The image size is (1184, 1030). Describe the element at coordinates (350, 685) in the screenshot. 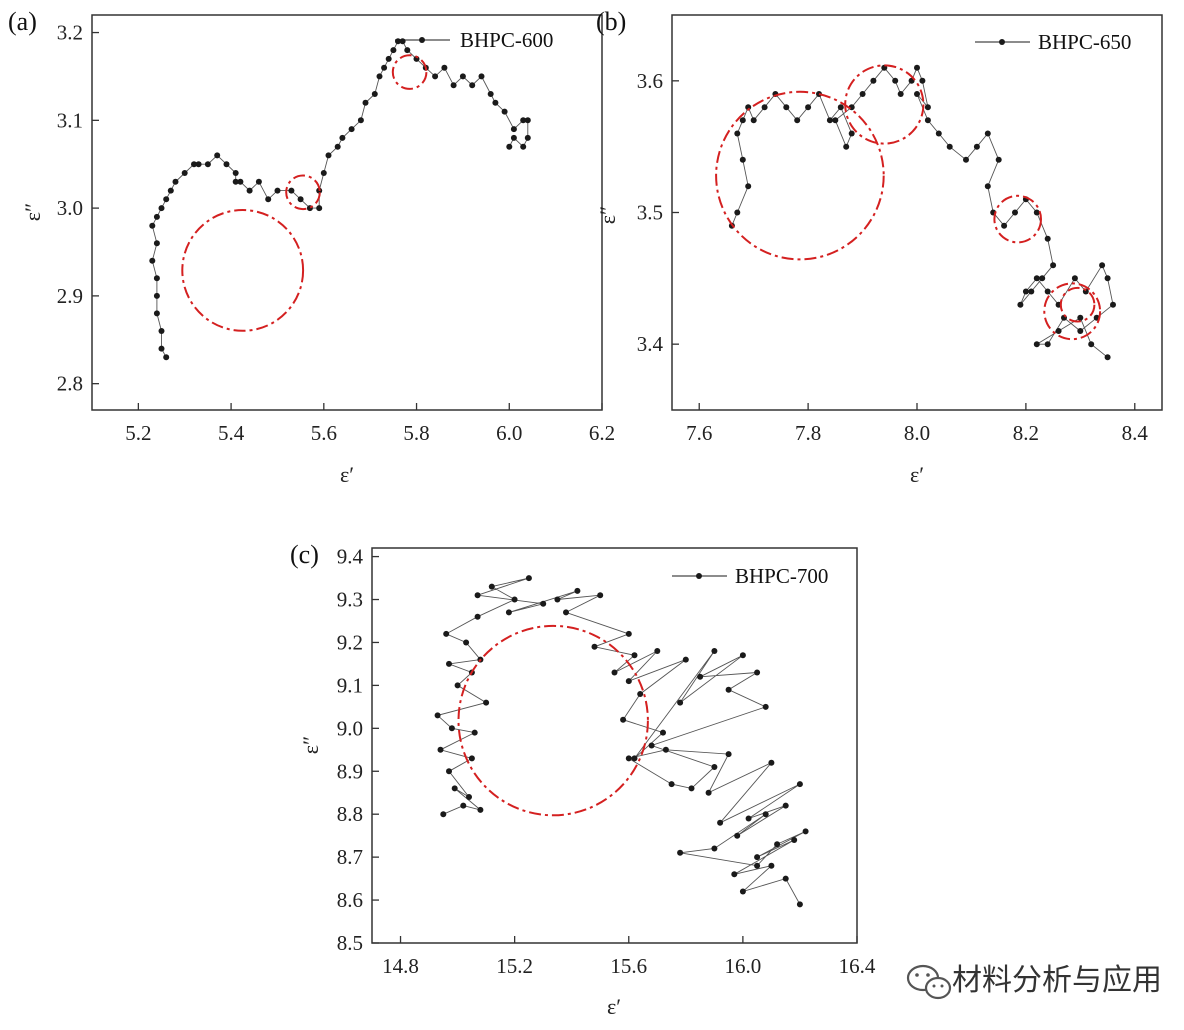

I see `y-tick-label: 9.1` at that location.